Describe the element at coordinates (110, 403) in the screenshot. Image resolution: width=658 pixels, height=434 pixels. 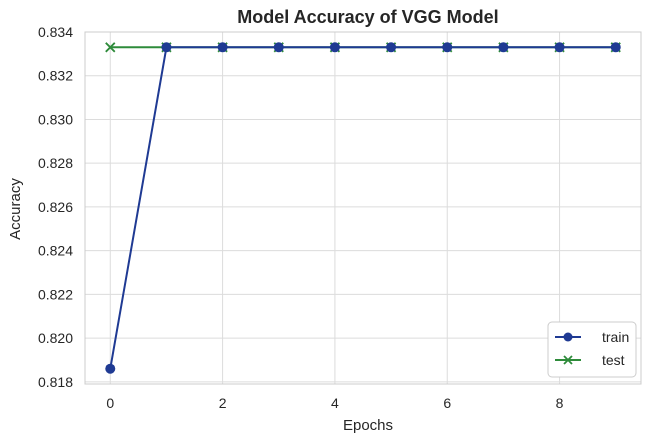
I see `x-tick-label: 0` at that location.